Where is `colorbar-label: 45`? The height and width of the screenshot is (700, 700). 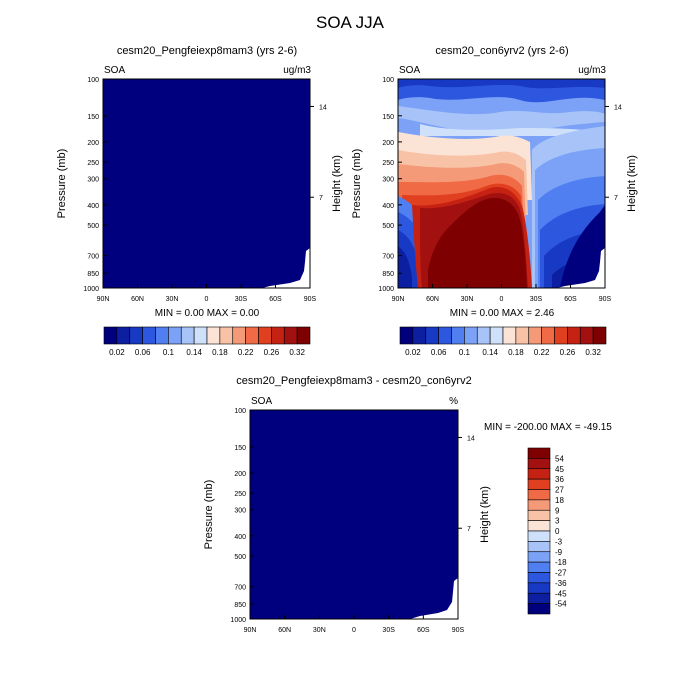
colorbar-label: 45 is located at coordinates (559, 469).